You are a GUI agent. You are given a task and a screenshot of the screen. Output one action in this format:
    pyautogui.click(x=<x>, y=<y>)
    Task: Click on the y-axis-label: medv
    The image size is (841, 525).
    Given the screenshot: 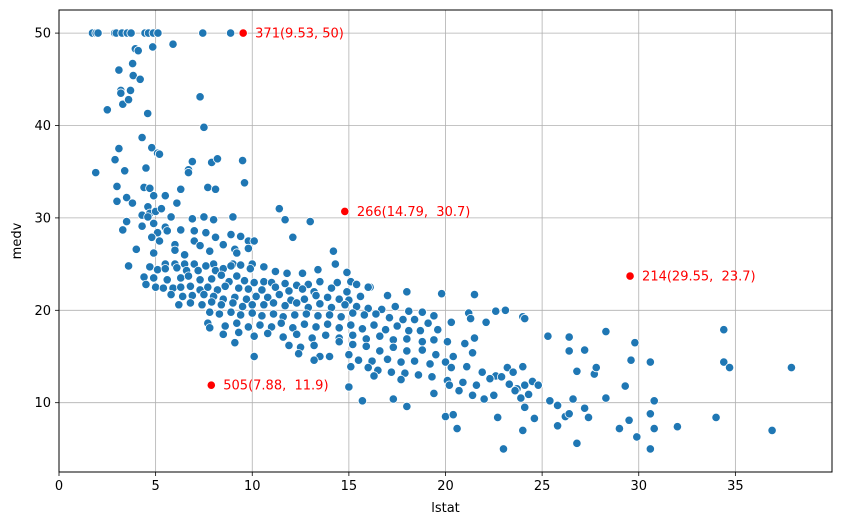 What is the action you would take?
    pyautogui.click(x=17, y=240)
    